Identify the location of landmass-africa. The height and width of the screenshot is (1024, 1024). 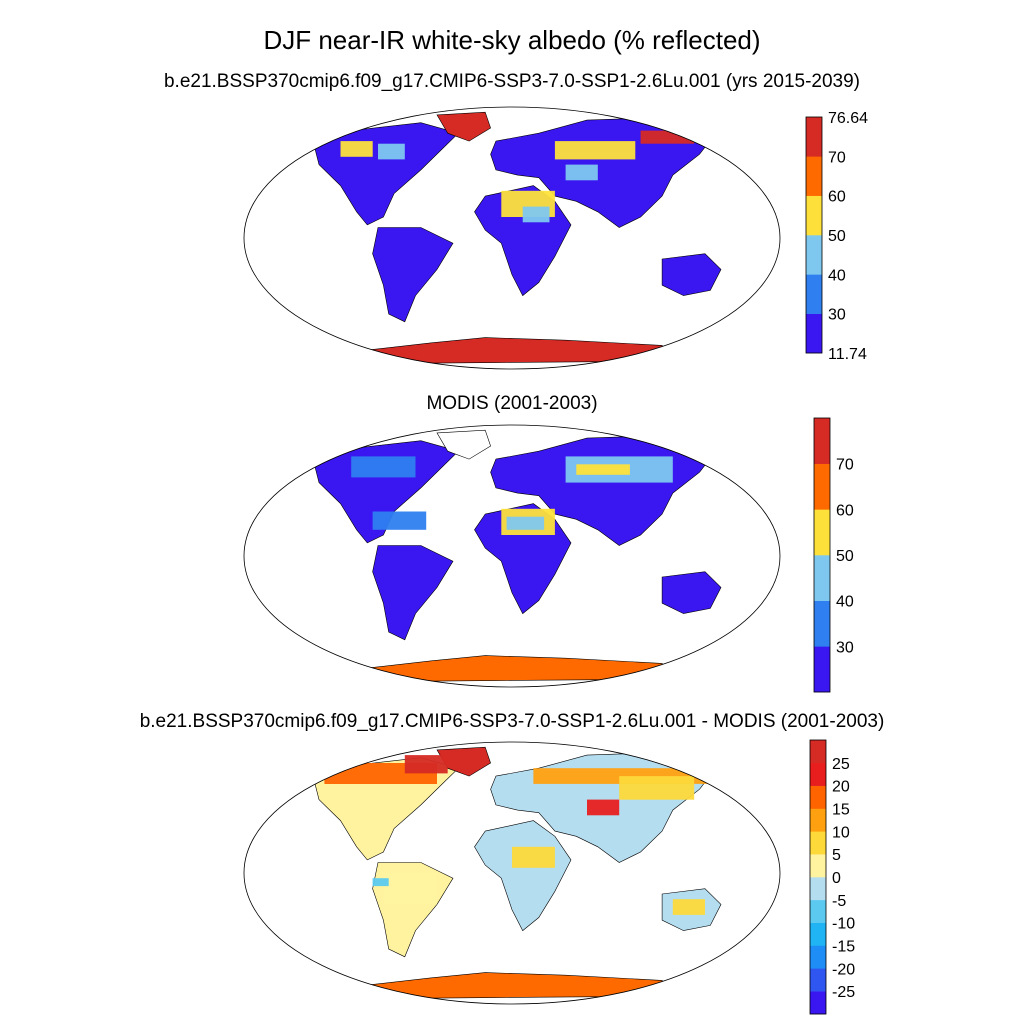
(523, 876).